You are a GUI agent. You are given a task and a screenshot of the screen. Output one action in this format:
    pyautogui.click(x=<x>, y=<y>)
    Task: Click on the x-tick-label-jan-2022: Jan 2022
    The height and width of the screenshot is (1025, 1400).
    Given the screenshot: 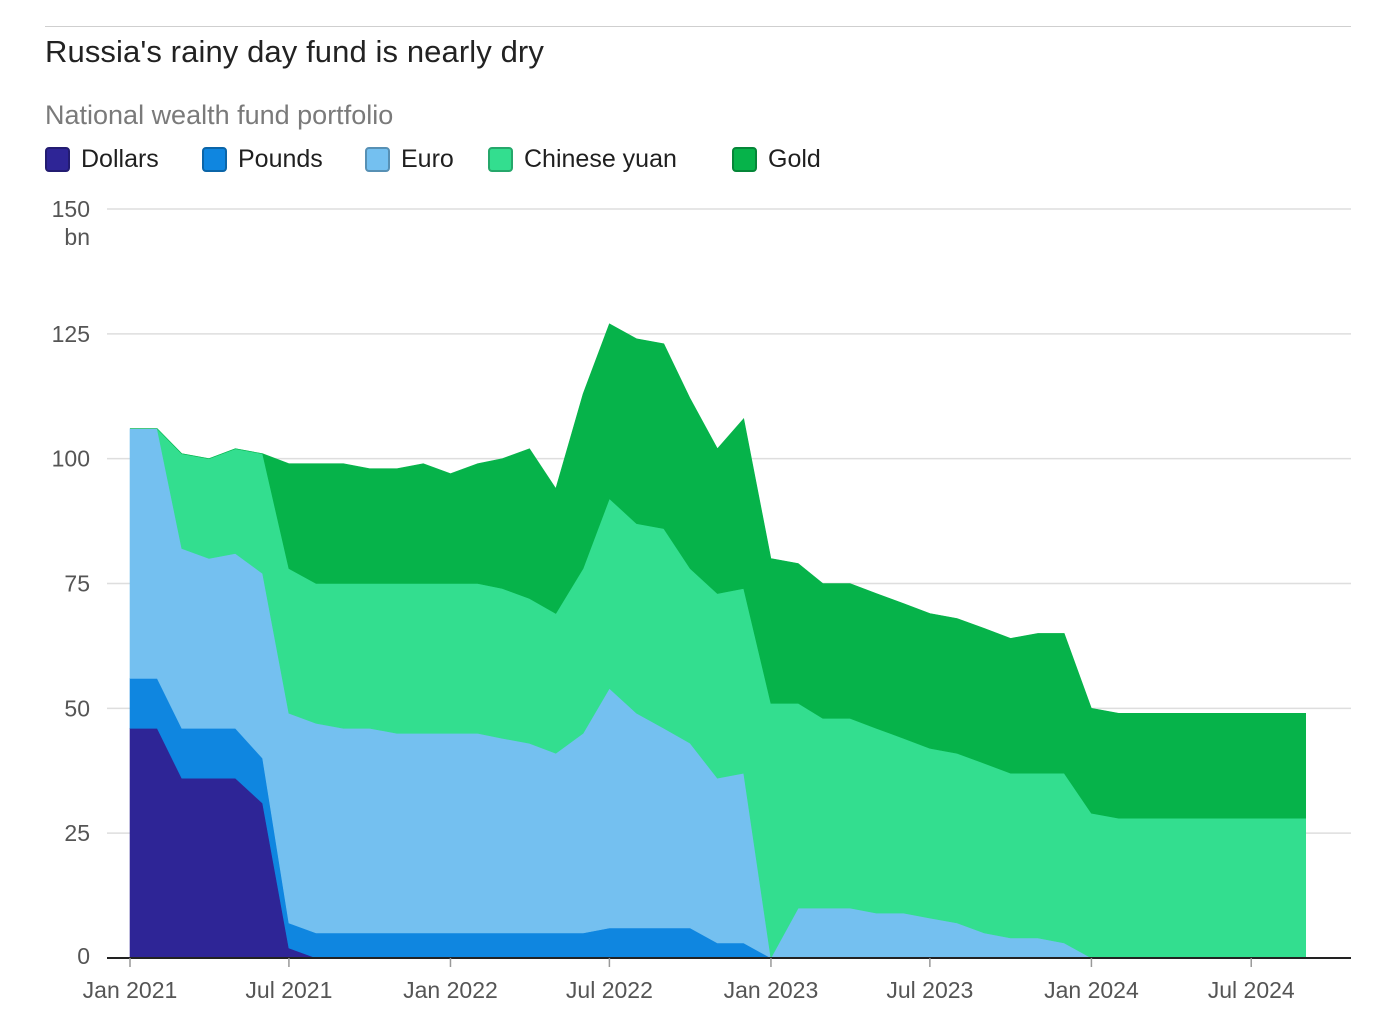 What is the action you would take?
    pyautogui.click(x=450, y=990)
    